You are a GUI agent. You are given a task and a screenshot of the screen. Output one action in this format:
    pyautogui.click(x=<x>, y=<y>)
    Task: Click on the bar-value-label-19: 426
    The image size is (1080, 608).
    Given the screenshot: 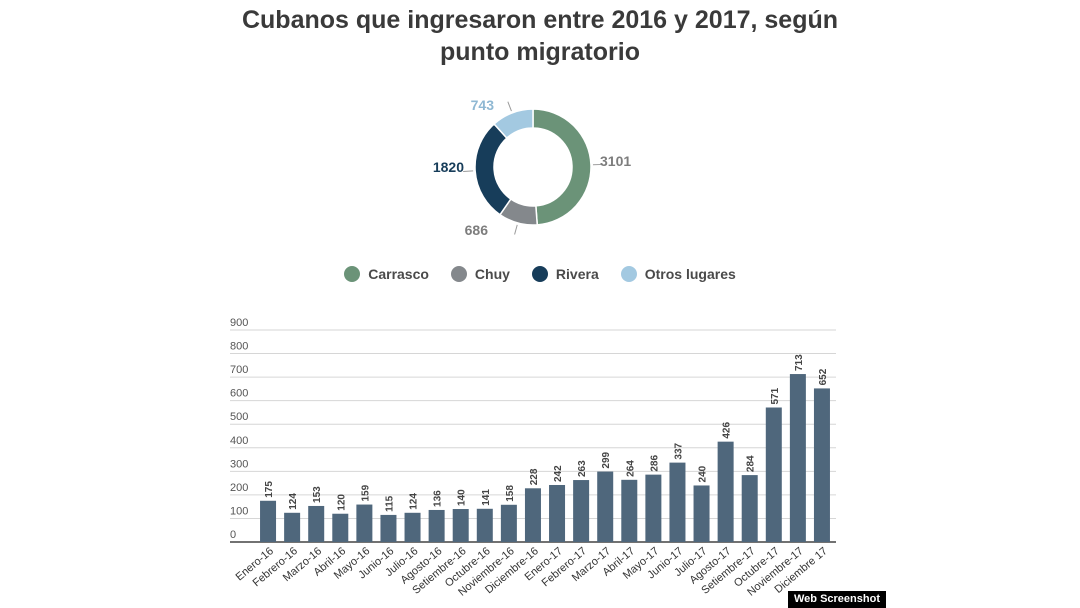 What is the action you would take?
    pyautogui.click(x=727, y=430)
    